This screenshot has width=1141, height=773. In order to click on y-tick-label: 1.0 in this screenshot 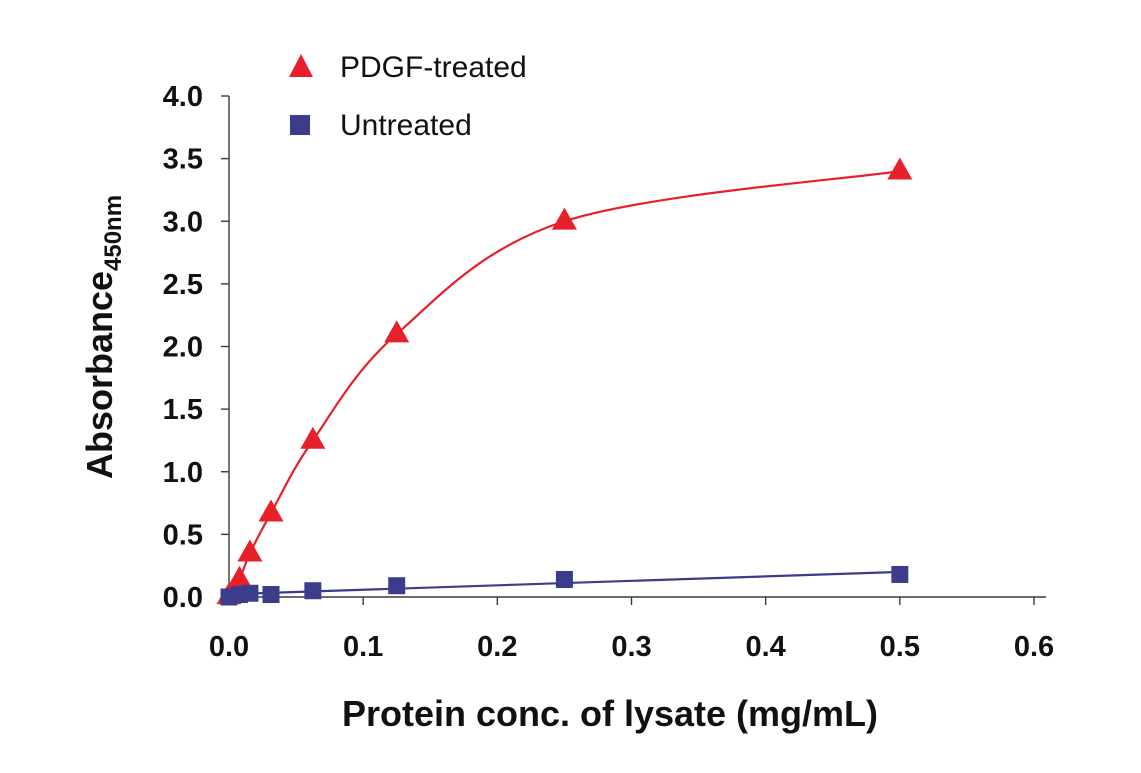, I will do `click(183, 473)`.